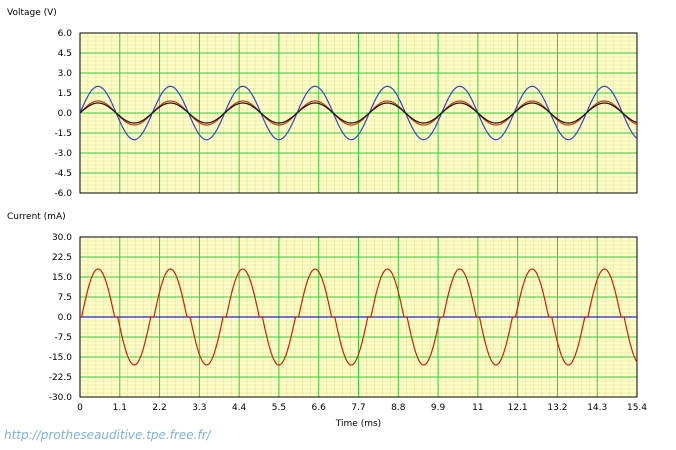 Image resolution: width=676 pixels, height=450 pixels. Describe the element at coordinates (32, 13) in the screenshot. I see `voltage-y-axis-title: Voltage (V)` at that location.